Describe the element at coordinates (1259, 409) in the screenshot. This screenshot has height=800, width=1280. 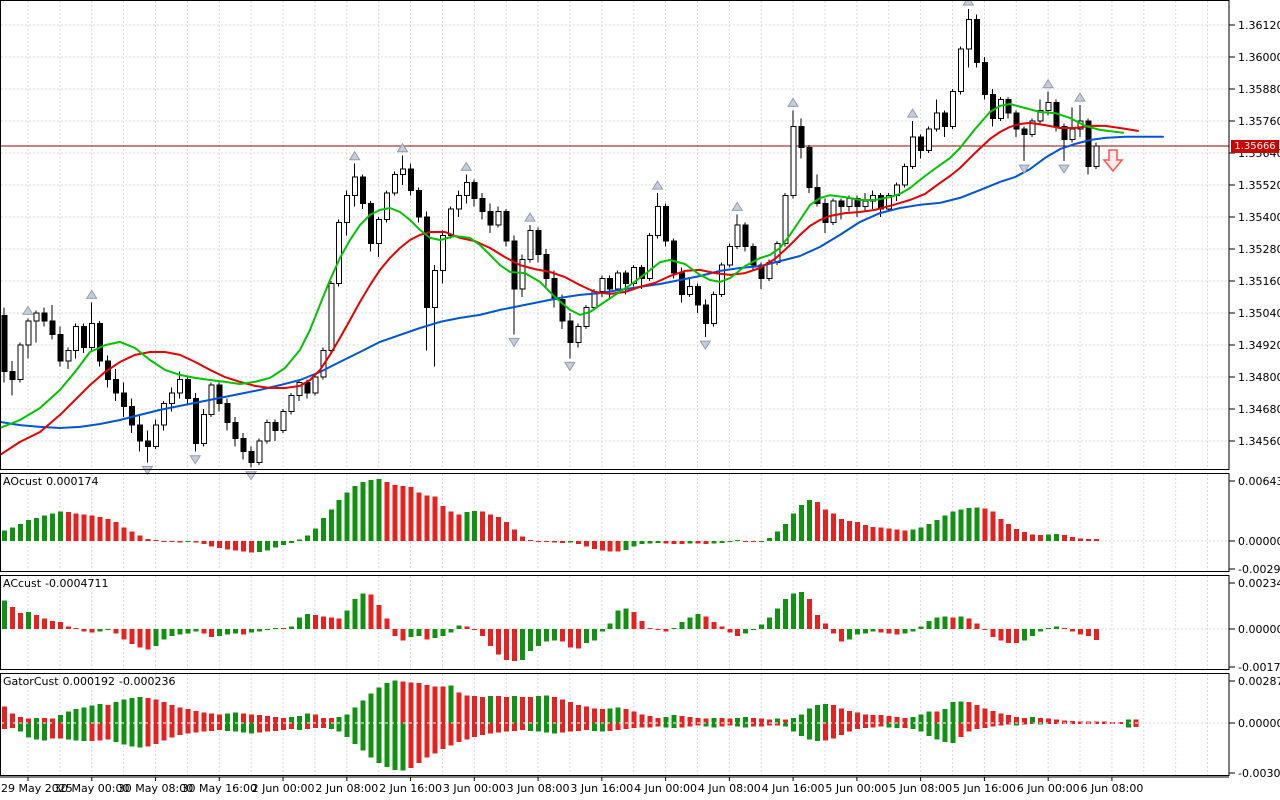
I see `svg-text: 1.34680` at that location.